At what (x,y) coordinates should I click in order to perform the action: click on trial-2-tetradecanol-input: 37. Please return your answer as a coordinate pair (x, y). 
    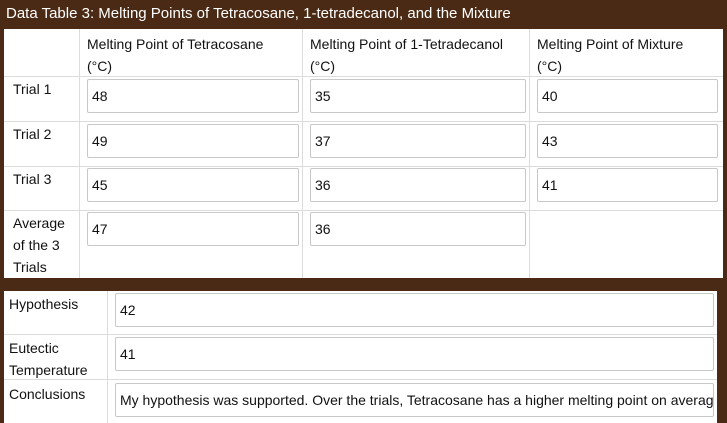
    Looking at the image, I should click on (418, 141).